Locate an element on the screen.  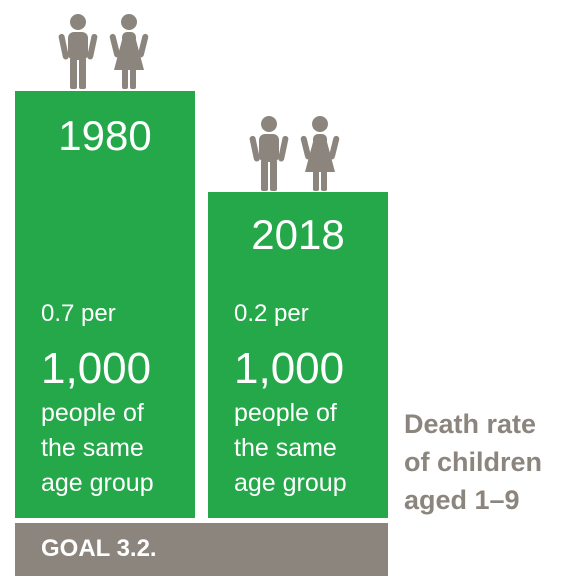
goal-label: GOAL 3.2. is located at coordinates (99, 548).